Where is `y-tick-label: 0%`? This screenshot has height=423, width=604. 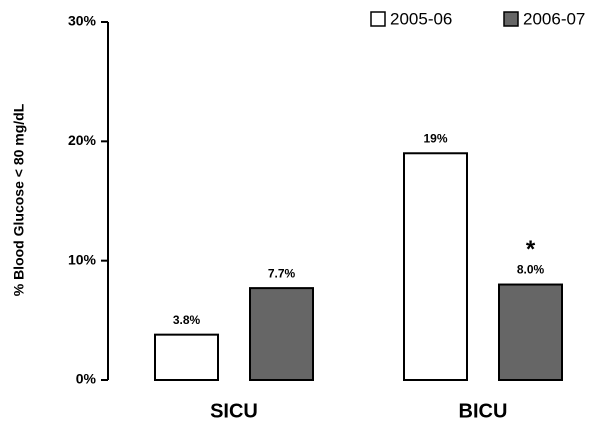
y-tick-label: 0% is located at coordinates (86, 379).